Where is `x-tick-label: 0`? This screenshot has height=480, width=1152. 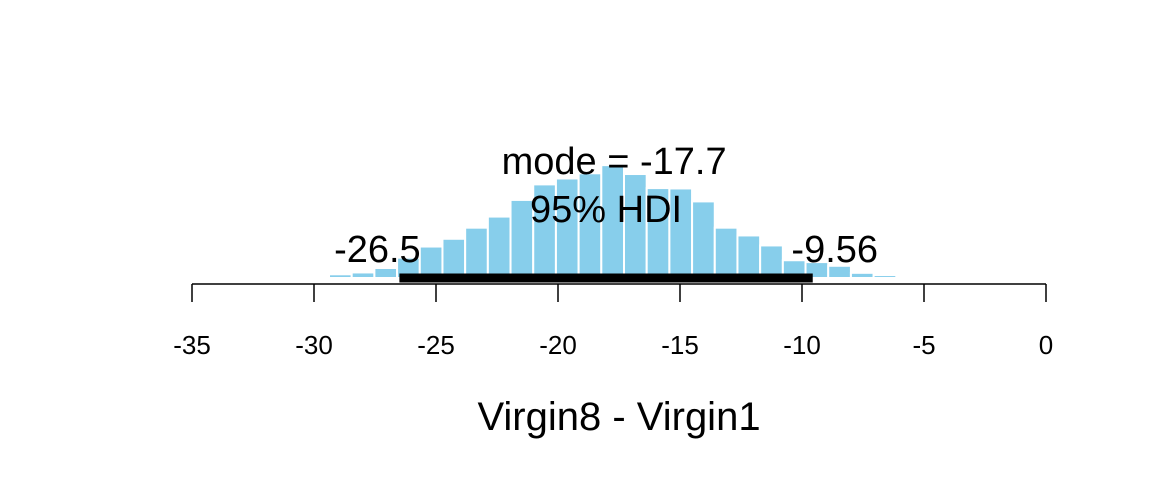 x-tick-label: 0 is located at coordinates (1046, 345).